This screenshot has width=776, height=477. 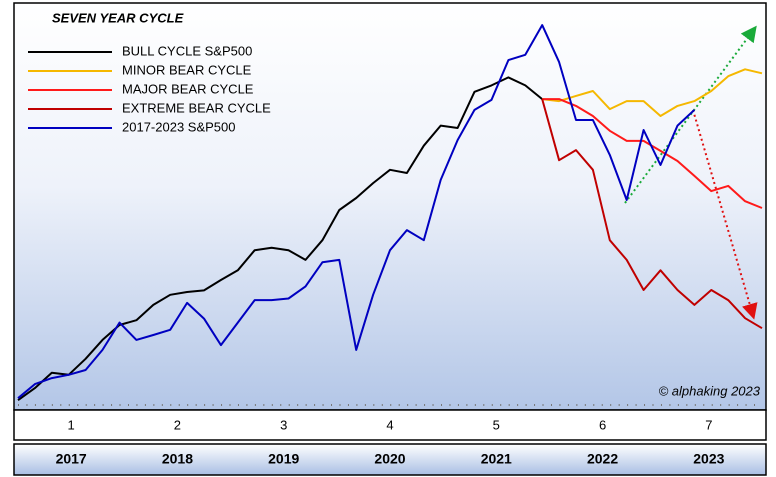 I want to click on cycle-label: 1, so click(x=71, y=424).